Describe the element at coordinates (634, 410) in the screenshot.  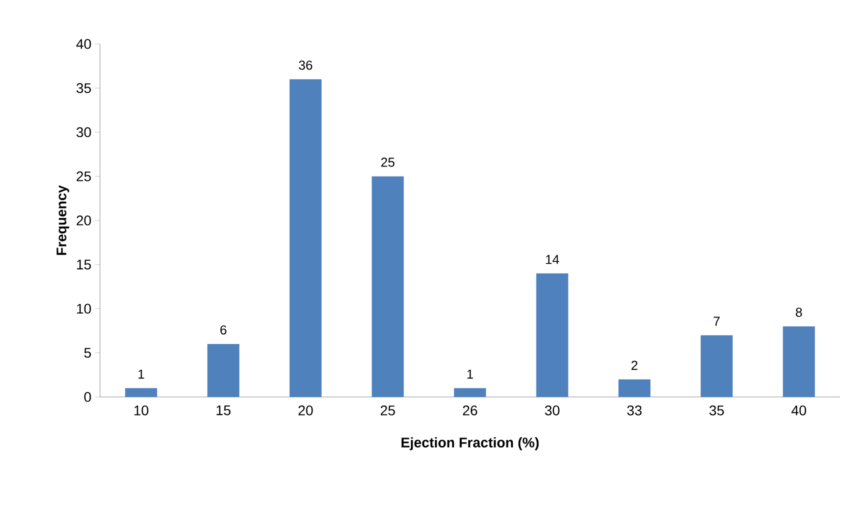
I see `x-tick-label: 33` at that location.